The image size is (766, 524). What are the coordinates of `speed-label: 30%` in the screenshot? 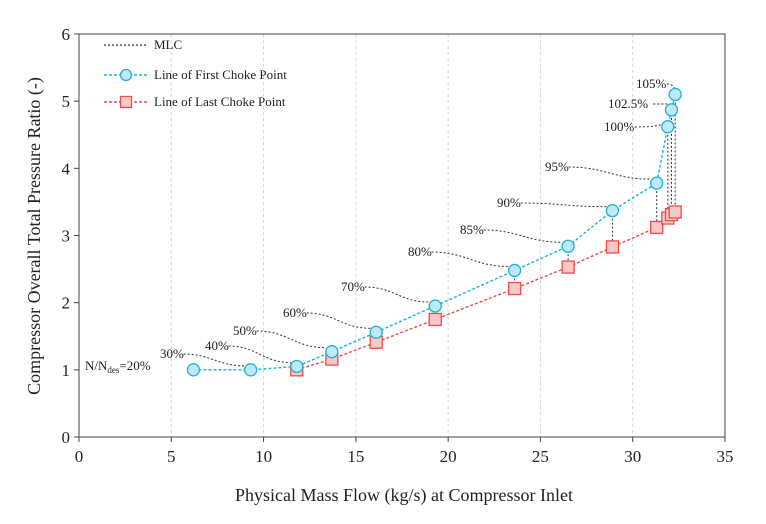 It's located at (172, 353).